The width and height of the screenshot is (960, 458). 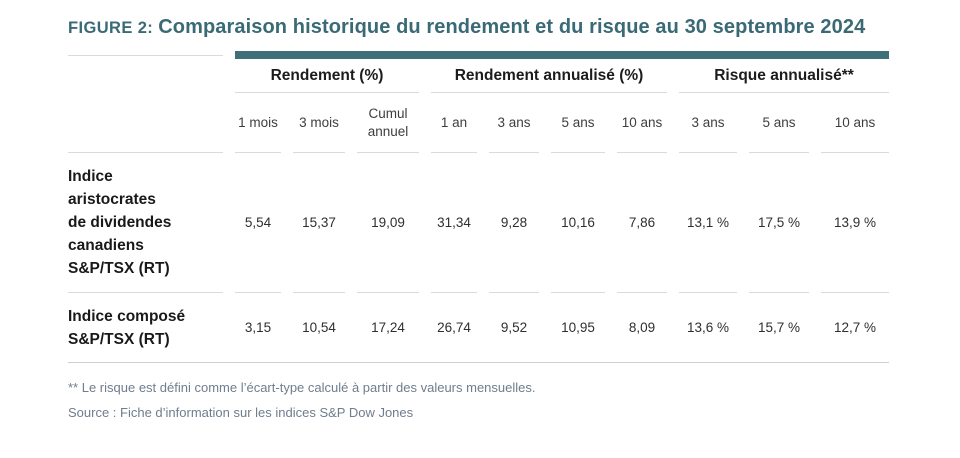 I want to click on cell-value: 13,1 %, so click(x=708, y=223).